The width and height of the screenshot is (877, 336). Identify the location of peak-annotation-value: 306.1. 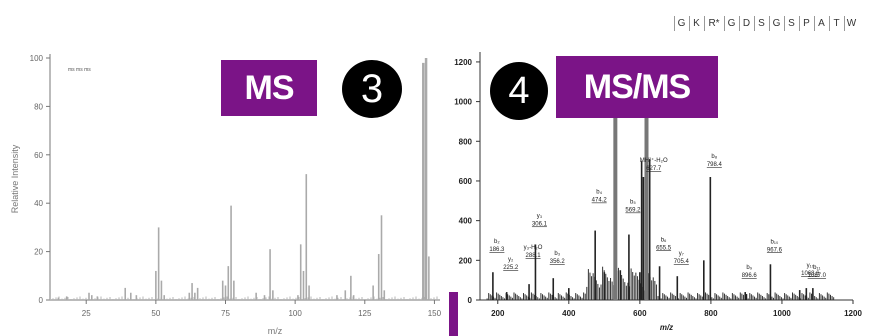
(540, 224).